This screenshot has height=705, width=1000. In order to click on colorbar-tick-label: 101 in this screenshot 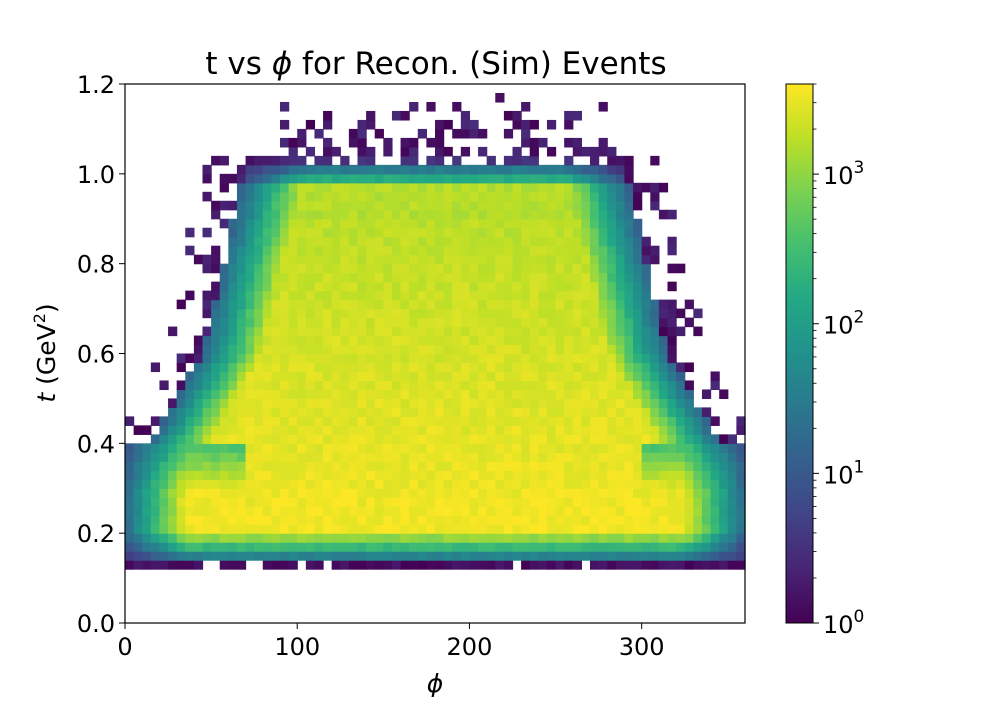, I will do `click(843, 473)`.